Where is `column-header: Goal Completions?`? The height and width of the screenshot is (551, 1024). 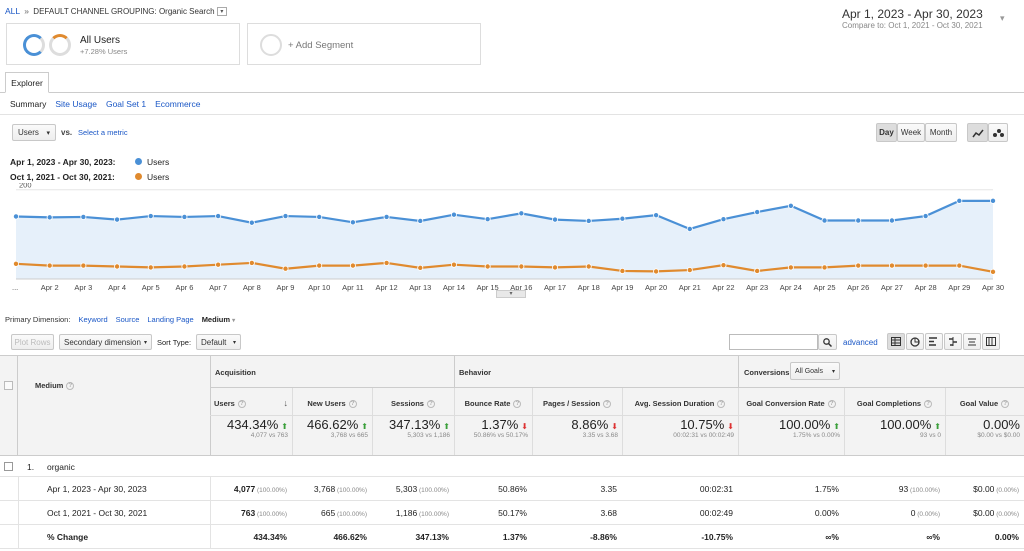 column-header: Goal Completions? is located at coordinates (894, 404).